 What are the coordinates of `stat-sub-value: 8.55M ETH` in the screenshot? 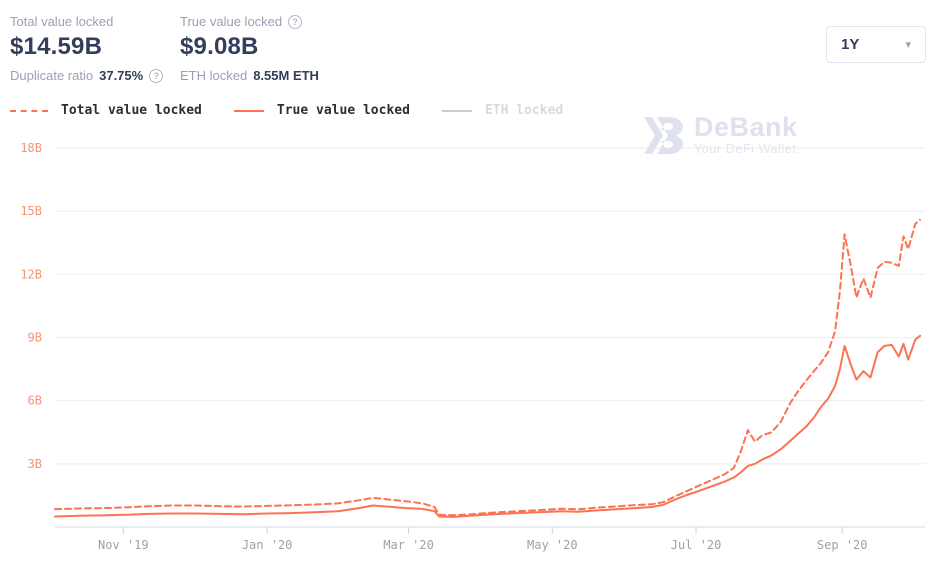 It's located at (286, 75).